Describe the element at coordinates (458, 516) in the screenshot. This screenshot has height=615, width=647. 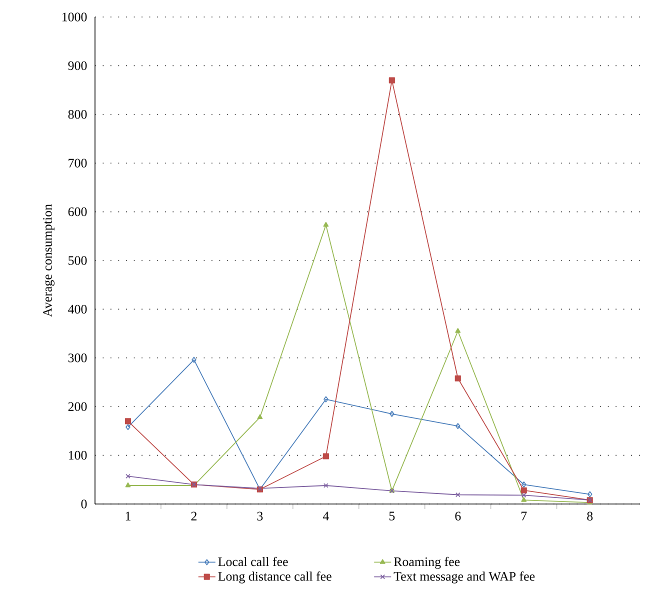
I see `x-tick-label: 6` at that location.